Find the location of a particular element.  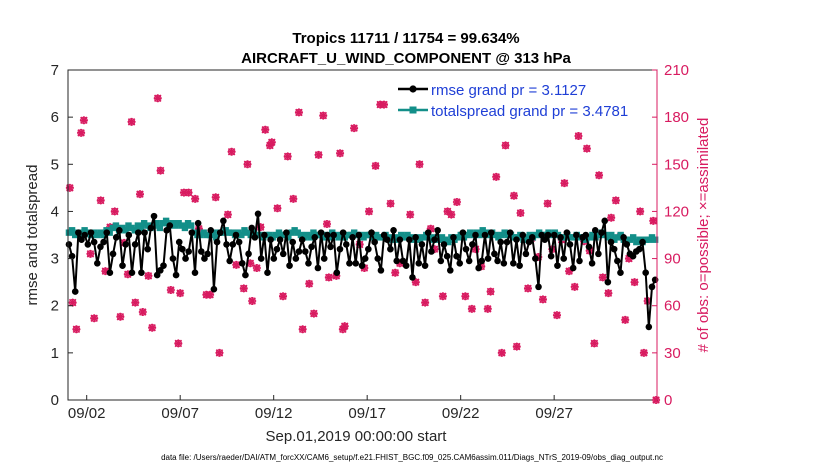

x-axis: 09/02 09/07 09/12 09/17 09/22 09/27 is located at coordinates (320, 408).